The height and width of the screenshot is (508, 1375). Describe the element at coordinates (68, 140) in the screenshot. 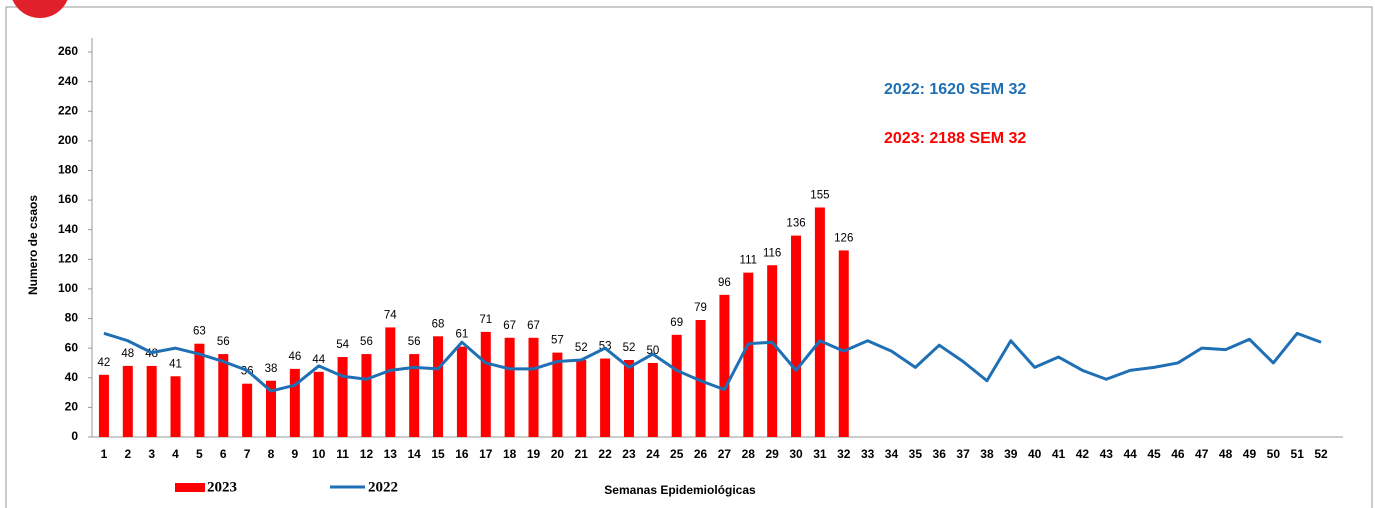

I see `y-tick-label: 200` at that location.